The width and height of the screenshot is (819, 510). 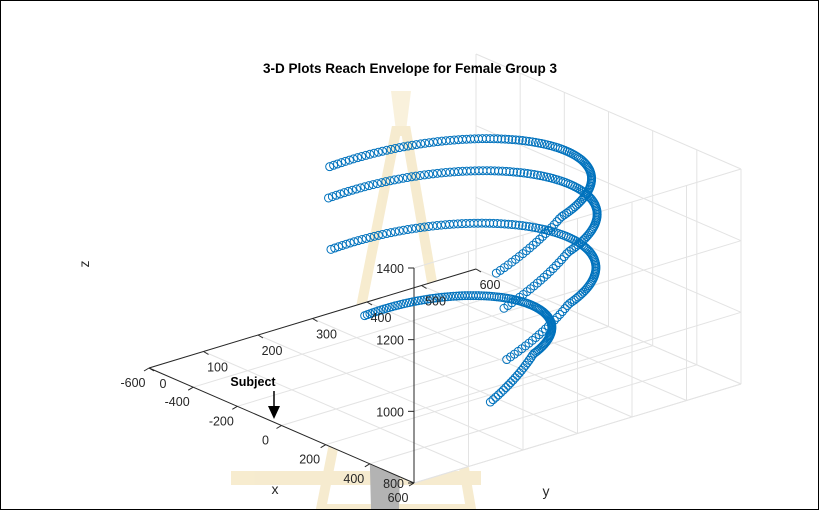 What do you see at coordinates (253, 382) in the screenshot?
I see `subject-label: Subject` at bounding box center [253, 382].